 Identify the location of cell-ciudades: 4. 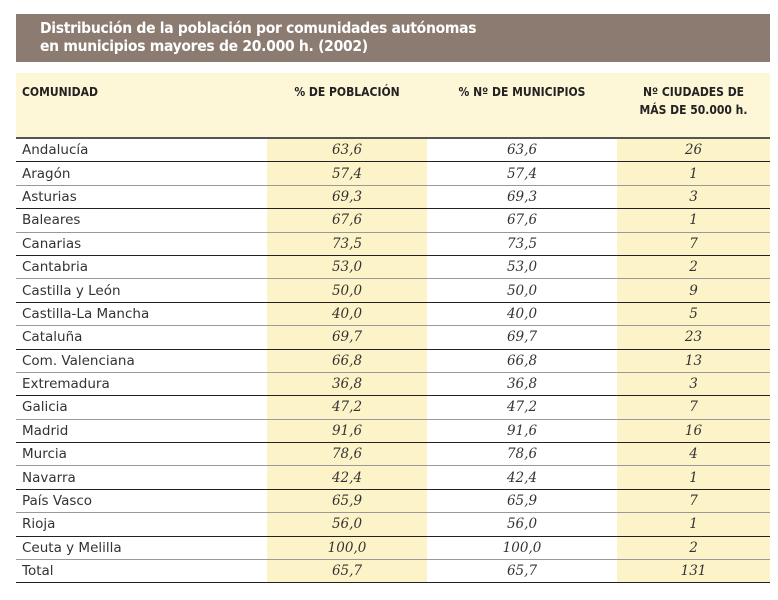
(693, 454).